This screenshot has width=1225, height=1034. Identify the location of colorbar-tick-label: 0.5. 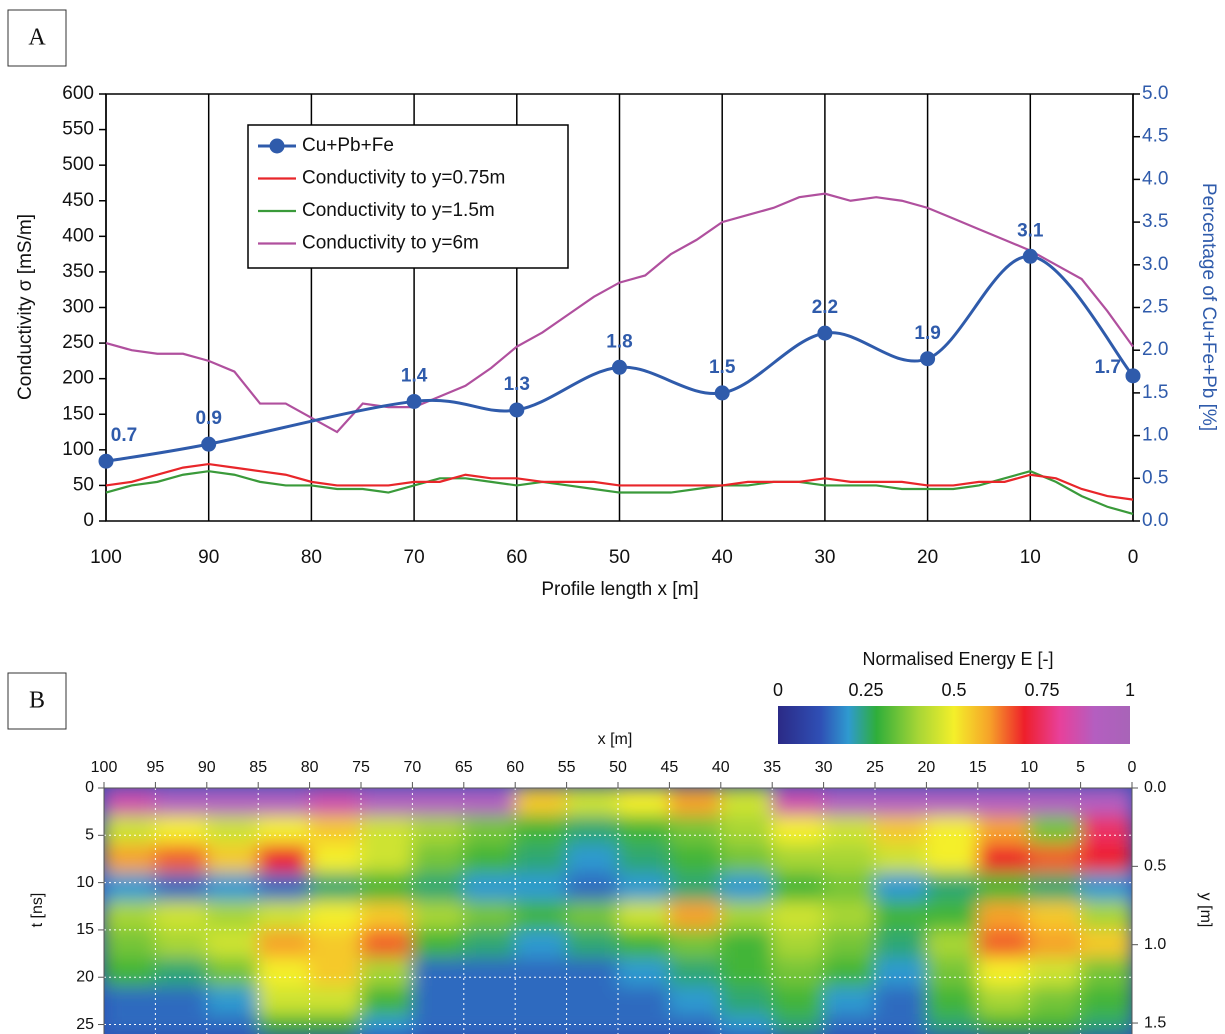
(953, 690).